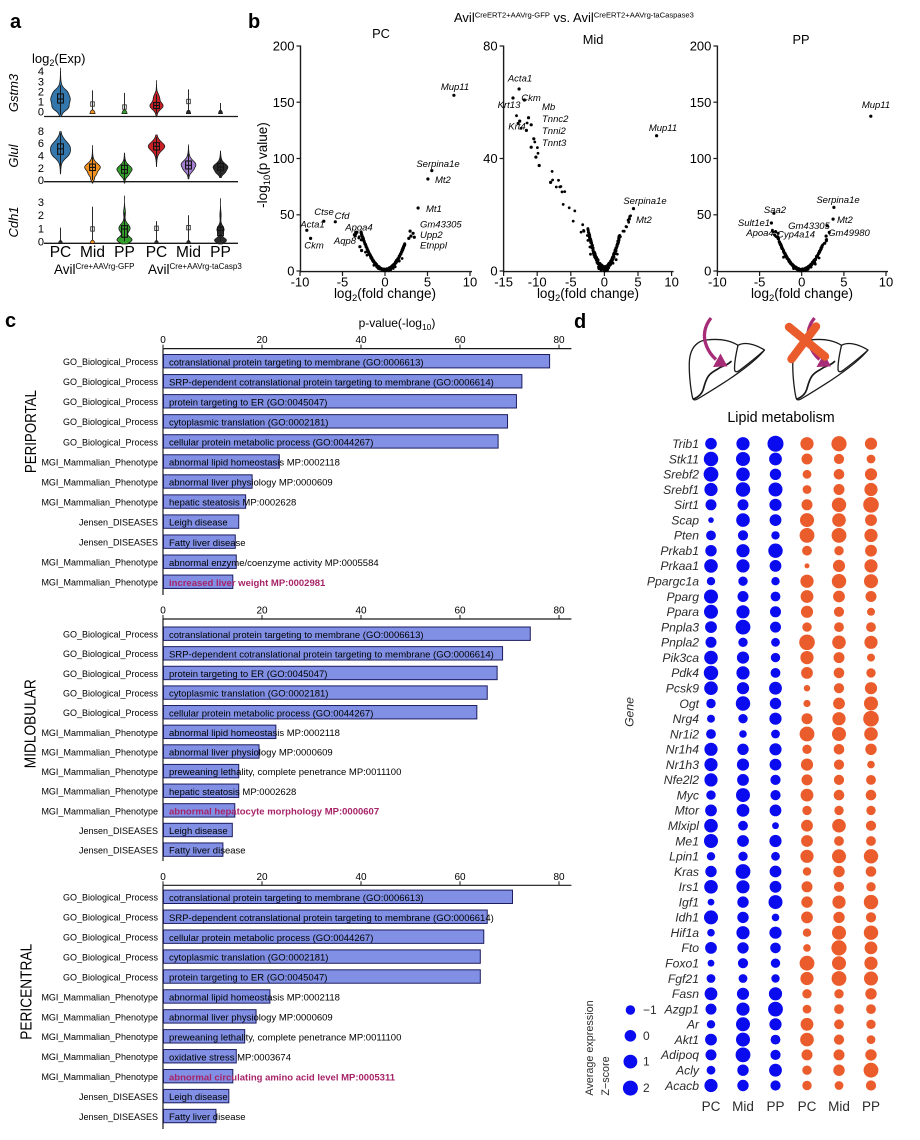  I want to click on svg-text: c, so click(10, 321).